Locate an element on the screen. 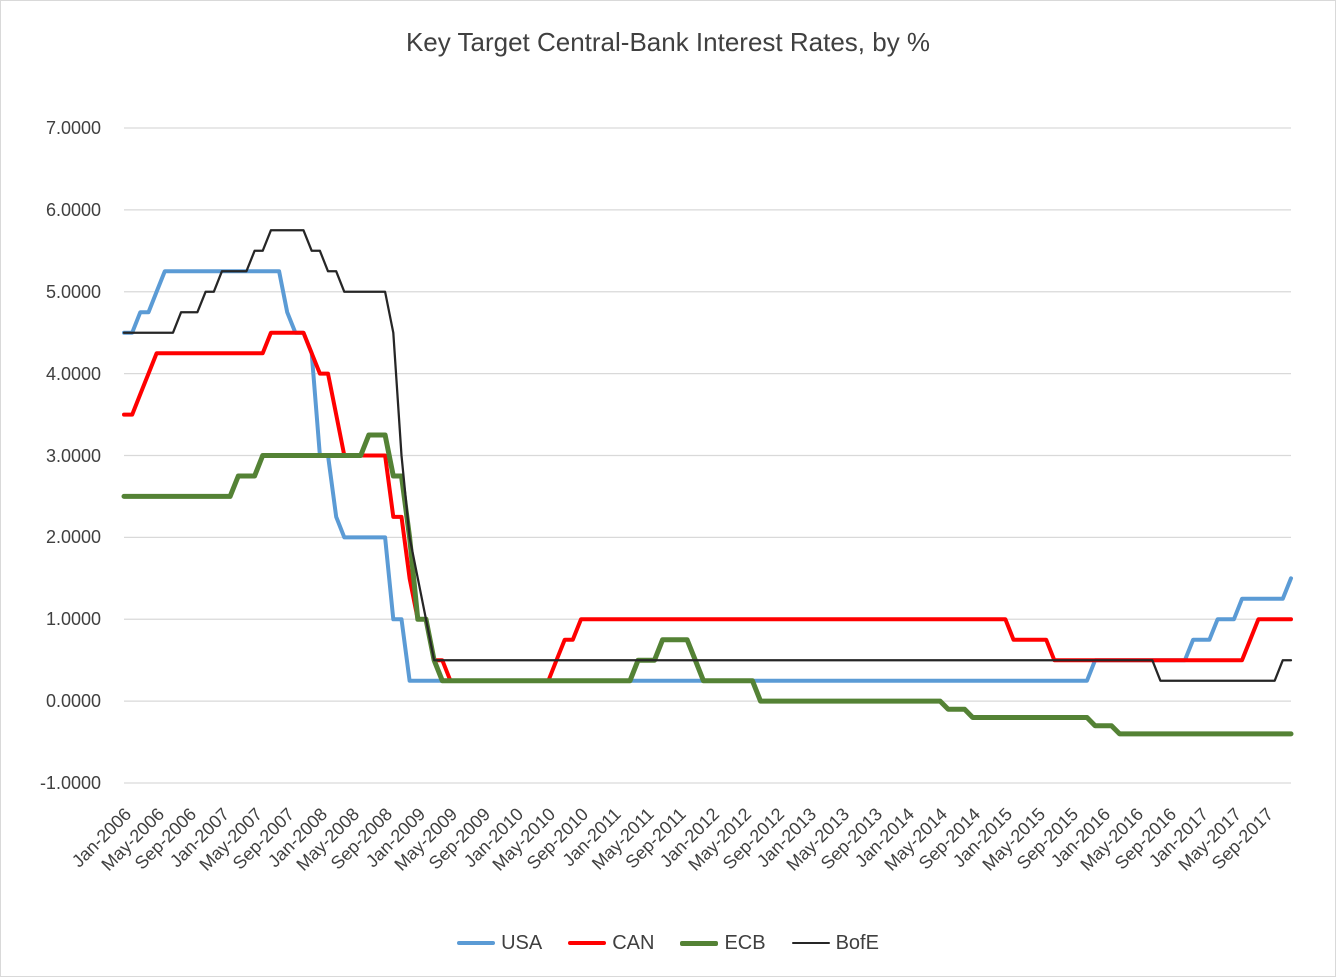  y-axis-label: 7.0000 is located at coordinates (73, 128).